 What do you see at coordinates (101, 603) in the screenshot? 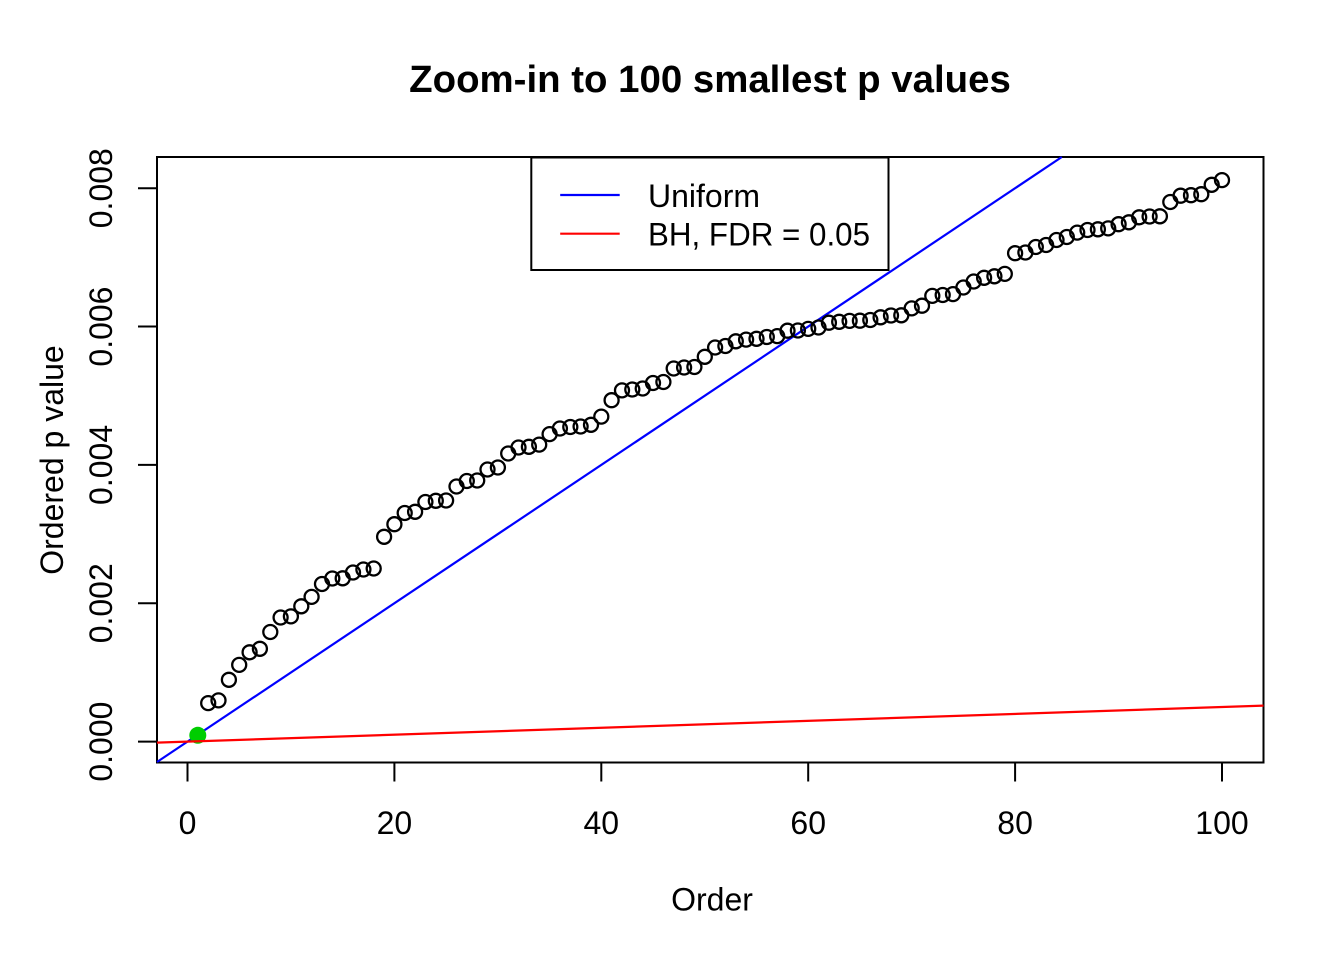
I see `svg-text: 0.002` at bounding box center [101, 603].